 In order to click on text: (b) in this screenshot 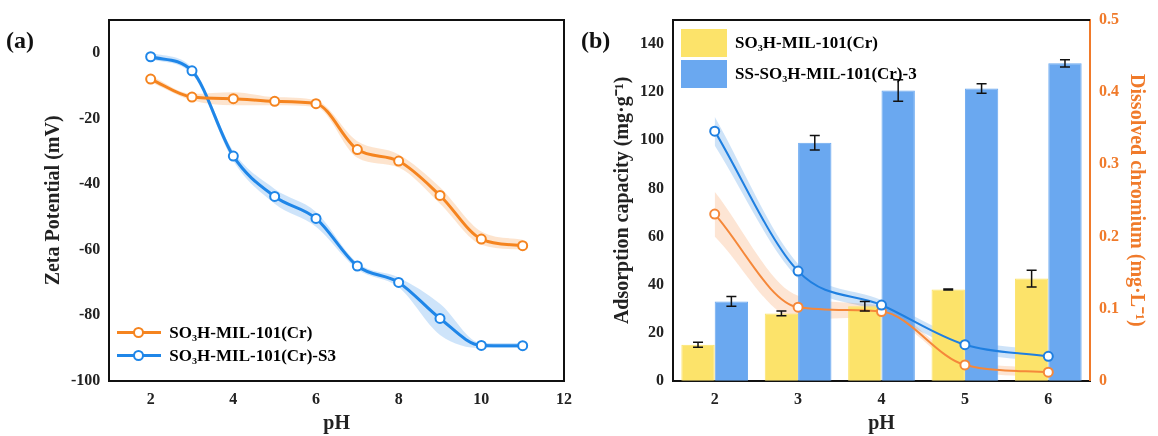, I will do `click(596, 40)`.